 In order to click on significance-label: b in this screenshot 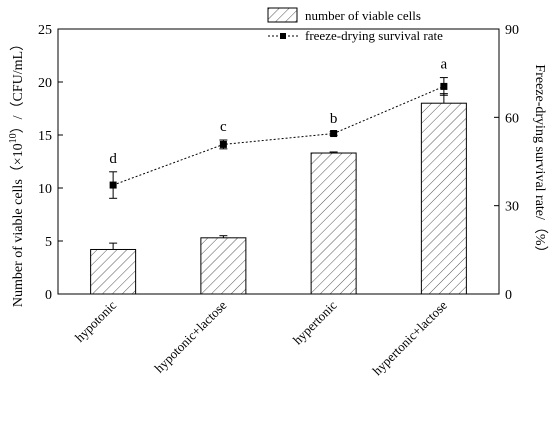, I will do `click(334, 119)`.